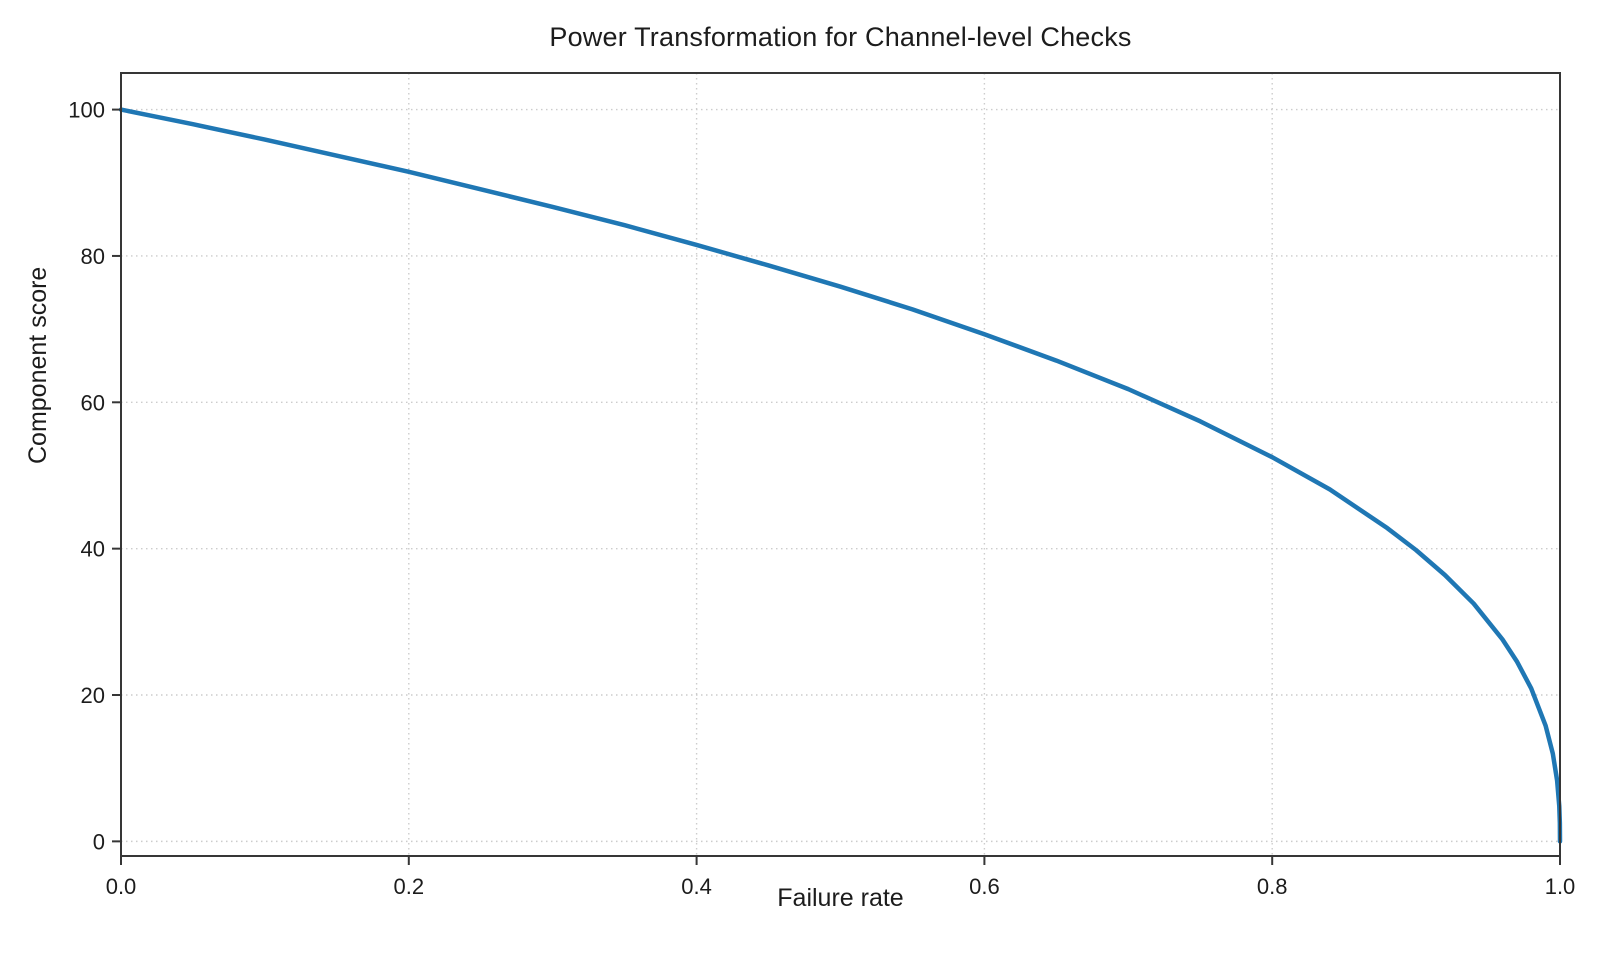 This screenshot has height=960, width=1600. I want to click on y-tick-label: 100, so click(86, 110).